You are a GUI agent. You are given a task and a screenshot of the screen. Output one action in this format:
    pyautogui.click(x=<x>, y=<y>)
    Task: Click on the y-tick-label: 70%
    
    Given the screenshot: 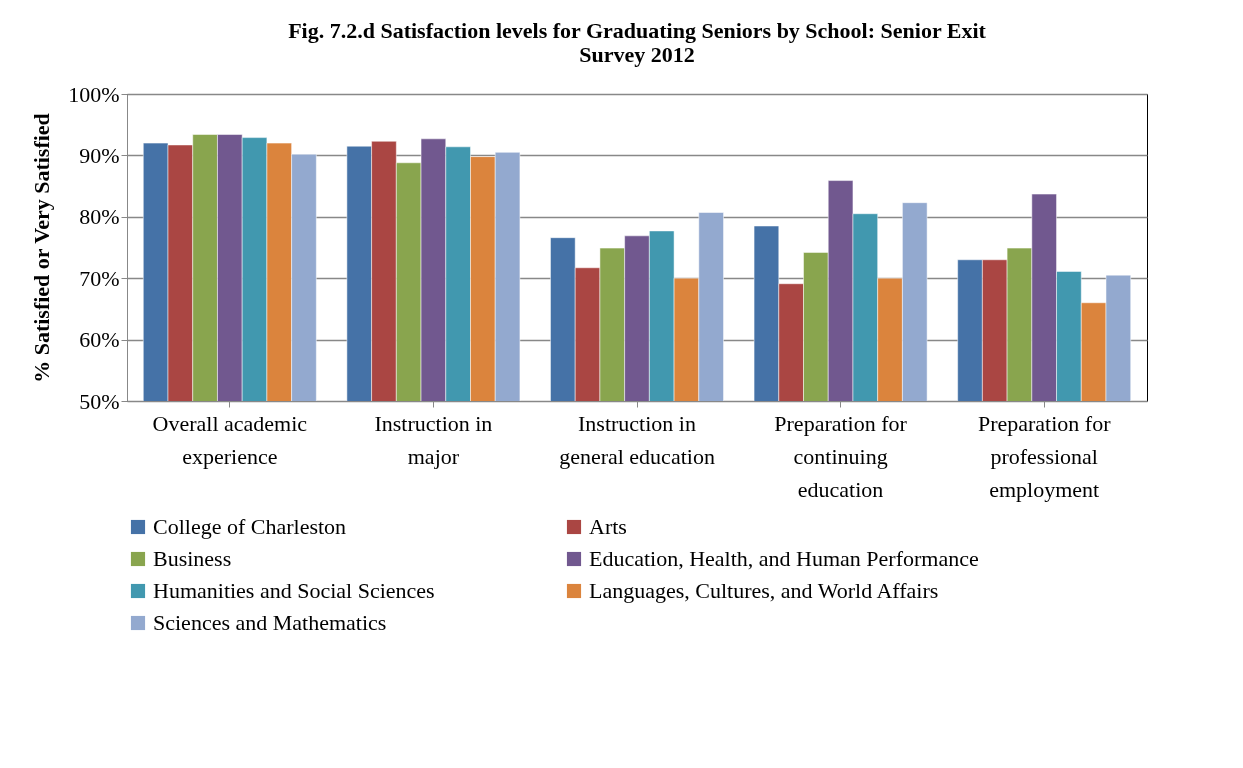 What is the action you would take?
    pyautogui.click(x=99, y=278)
    